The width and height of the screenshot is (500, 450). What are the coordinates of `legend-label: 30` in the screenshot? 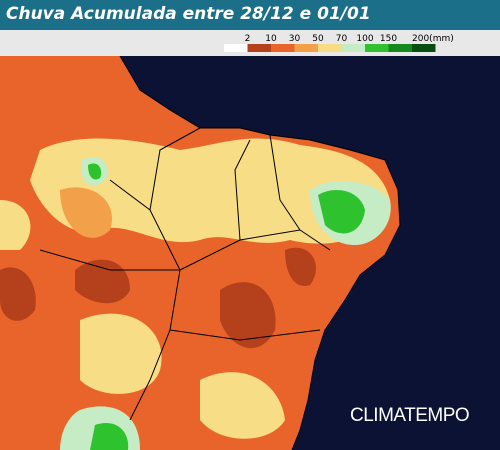 It's located at (295, 39).